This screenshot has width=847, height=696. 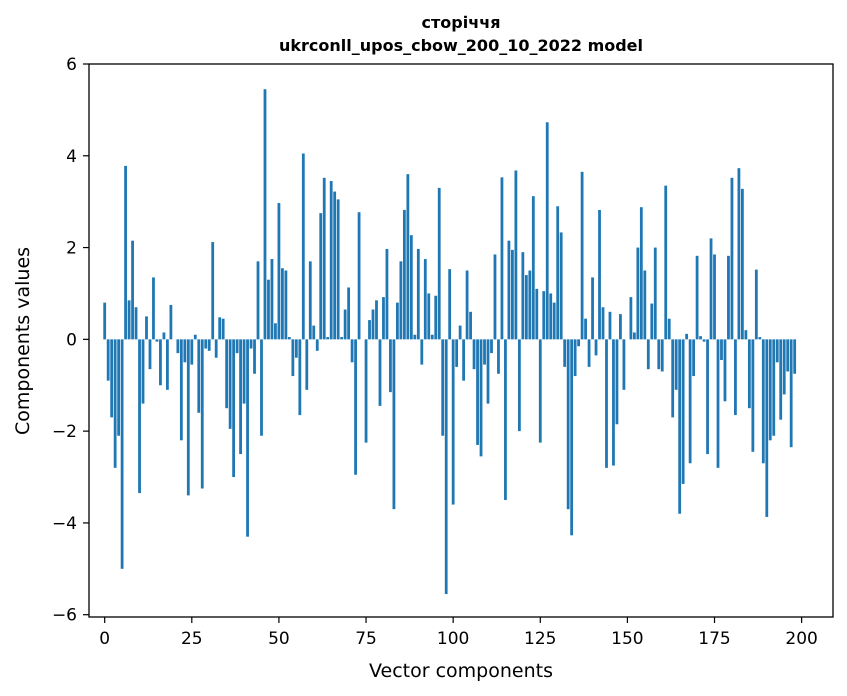 I want to click on chart-subtitle: ukrconll_upos_cbow_200_10_2022 model, so click(x=461, y=45).